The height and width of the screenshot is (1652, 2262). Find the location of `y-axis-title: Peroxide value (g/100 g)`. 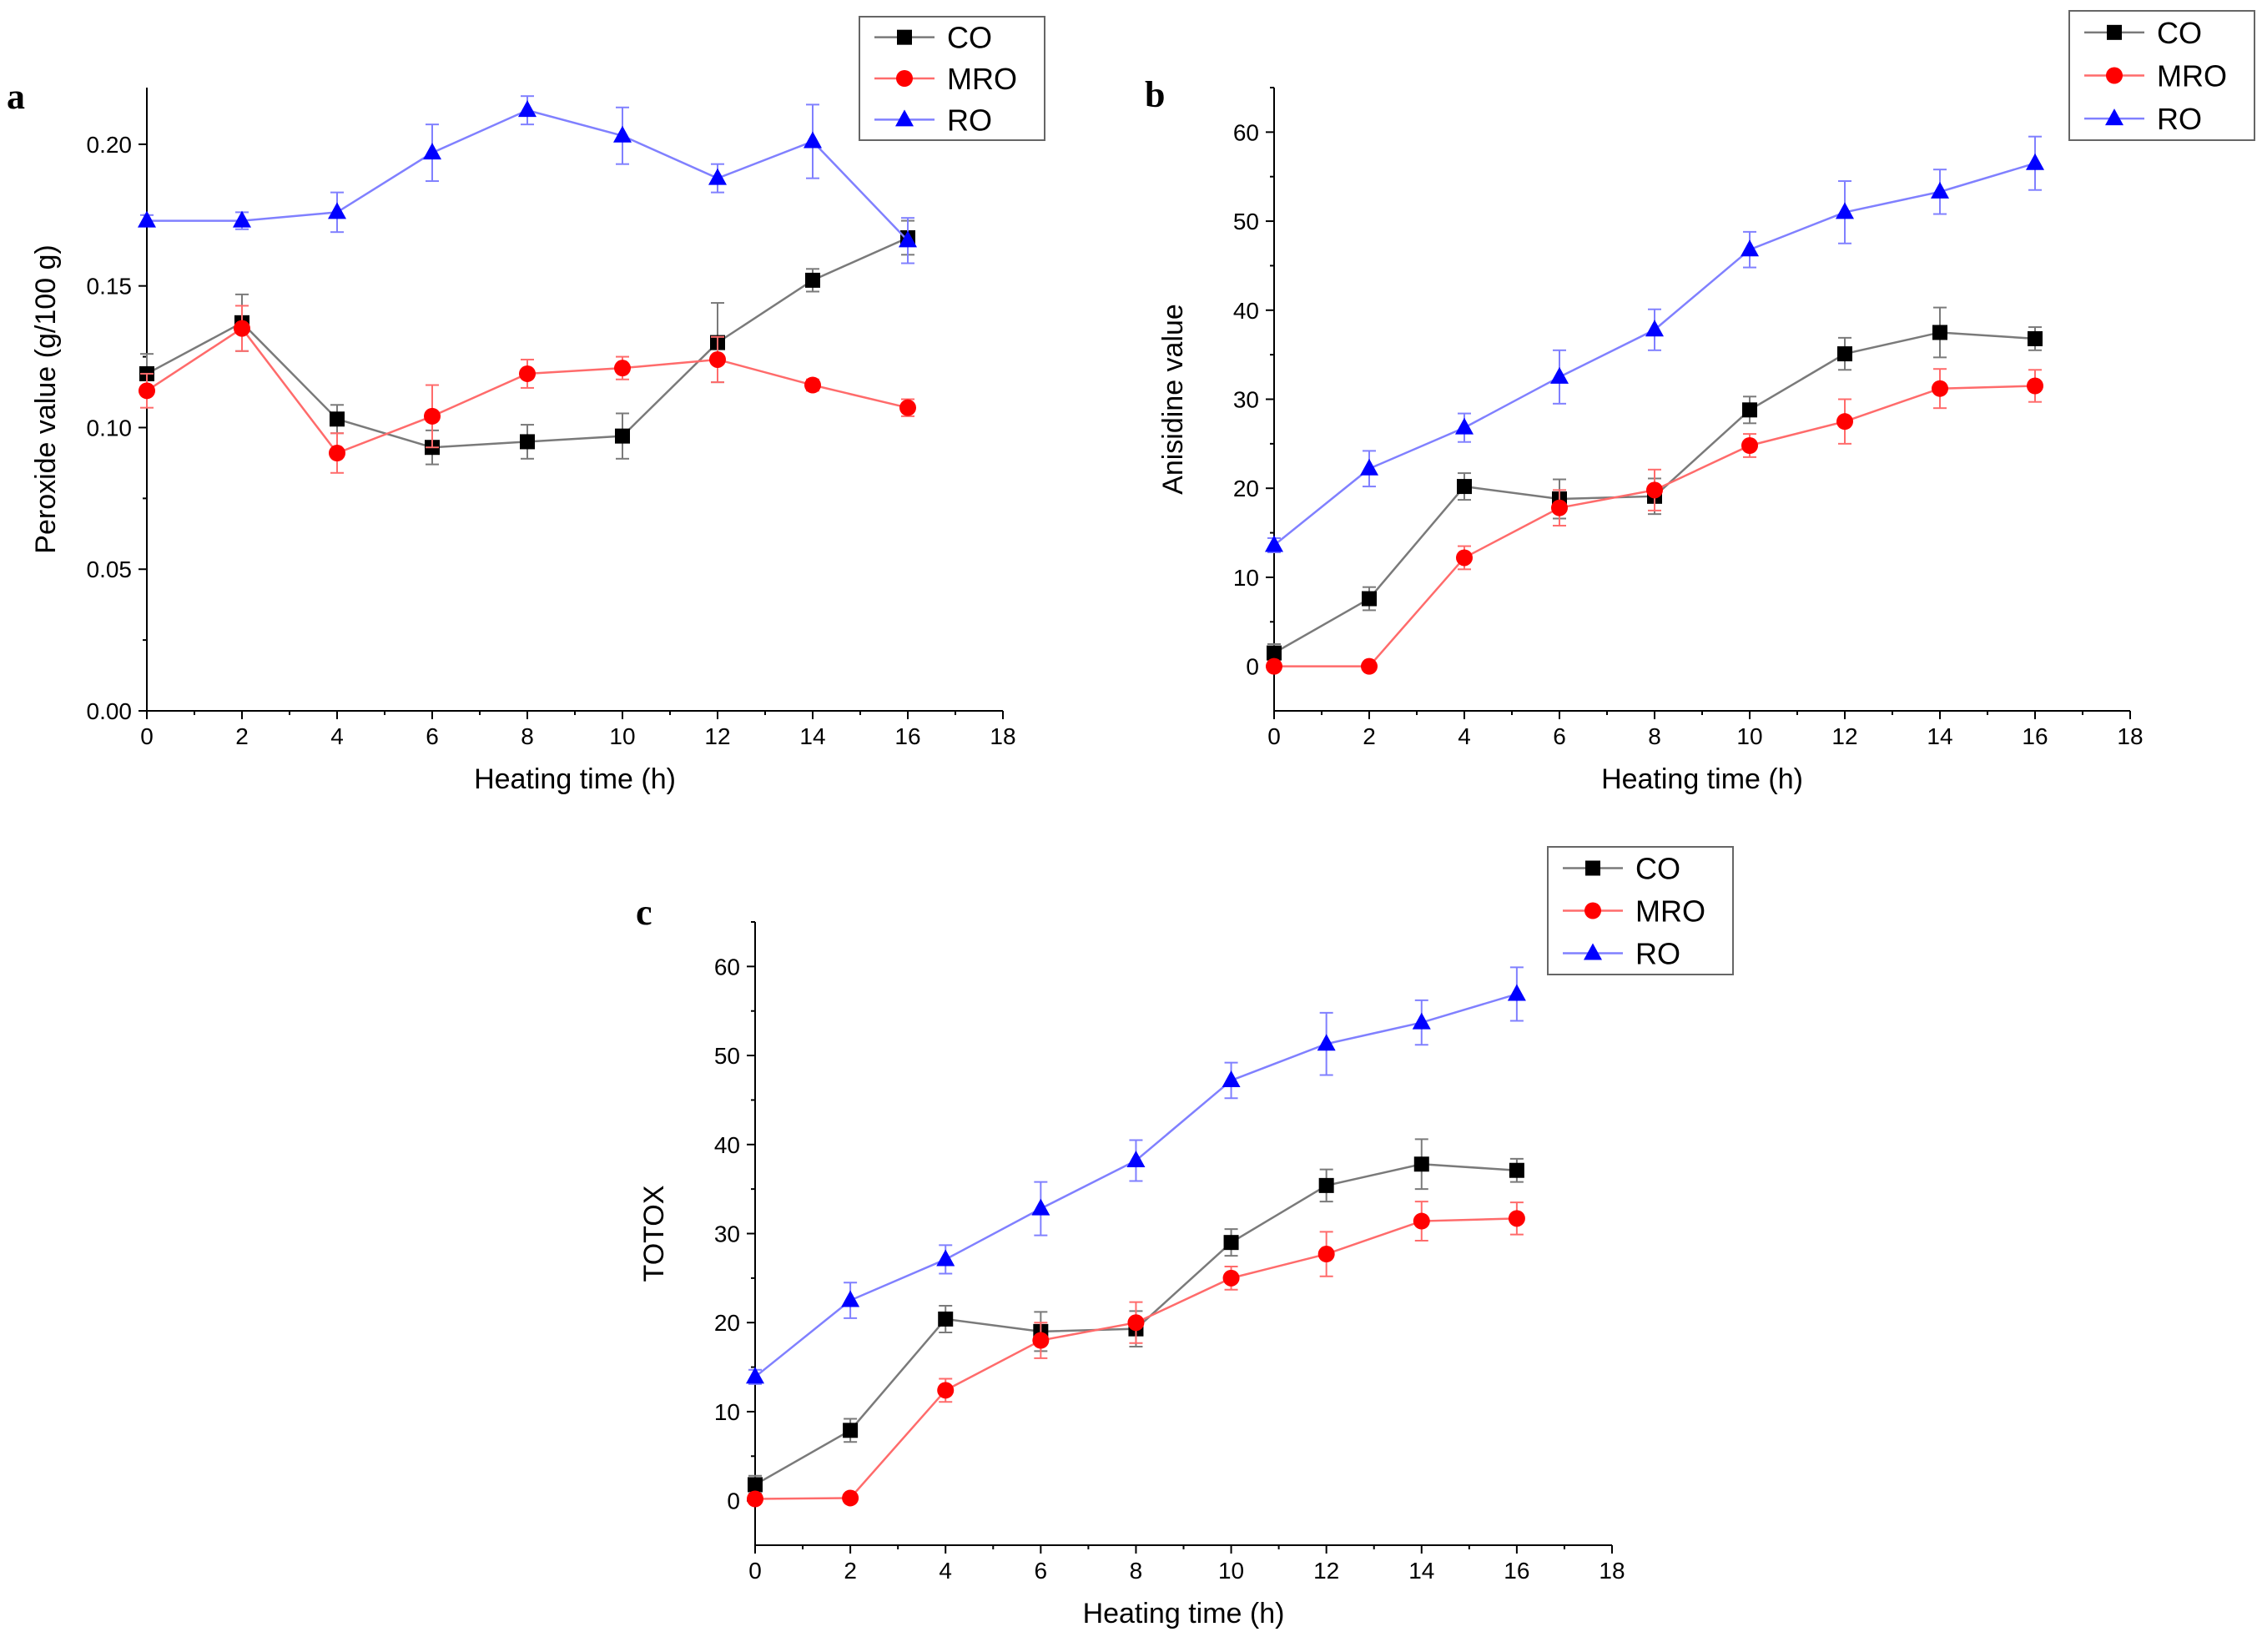

y-axis-title: Peroxide value (g/100 g) is located at coordinates (46, 399).